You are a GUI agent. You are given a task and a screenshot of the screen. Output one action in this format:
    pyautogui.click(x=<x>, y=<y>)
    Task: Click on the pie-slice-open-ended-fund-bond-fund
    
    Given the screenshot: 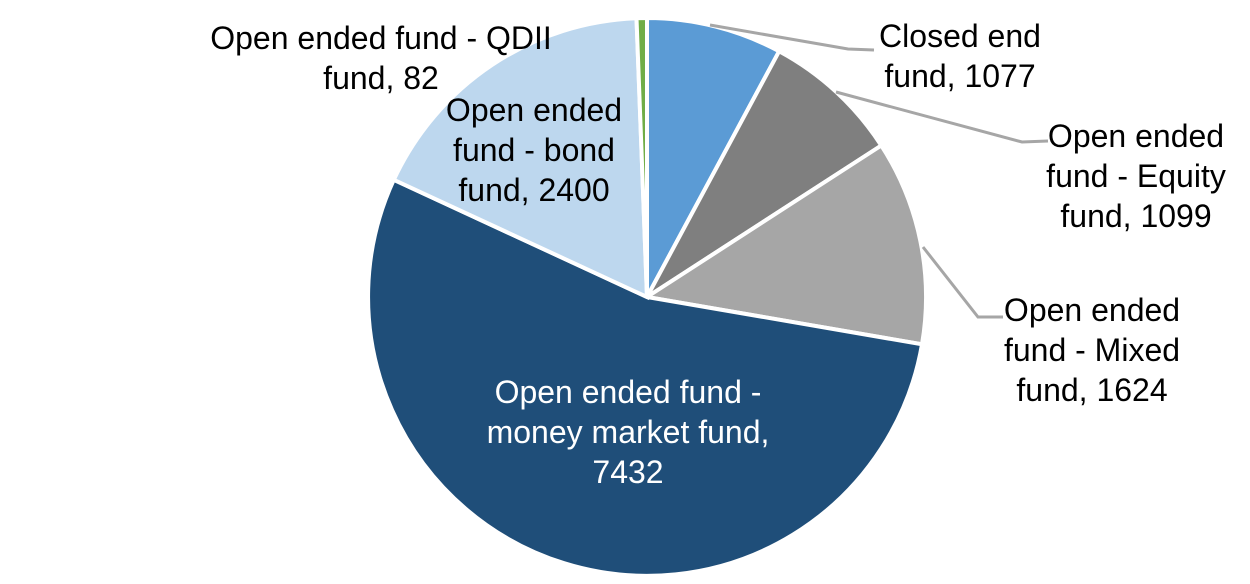 What is the action you would take?
    pyautogui.click(x=520, y=158)
    